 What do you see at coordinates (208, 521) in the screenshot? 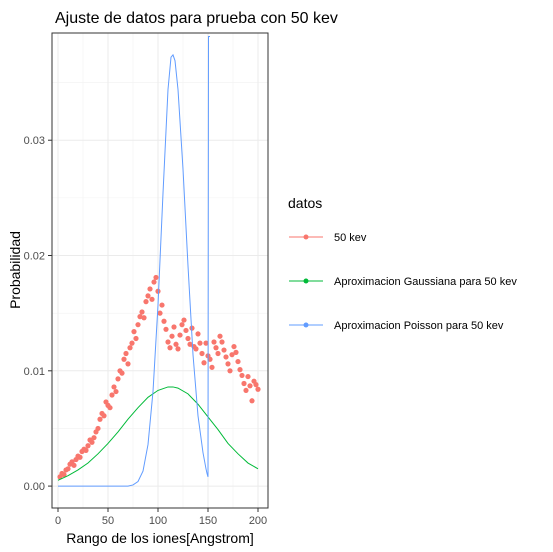
I see `x-tick-label: 150` at bounding box center [208, 521].